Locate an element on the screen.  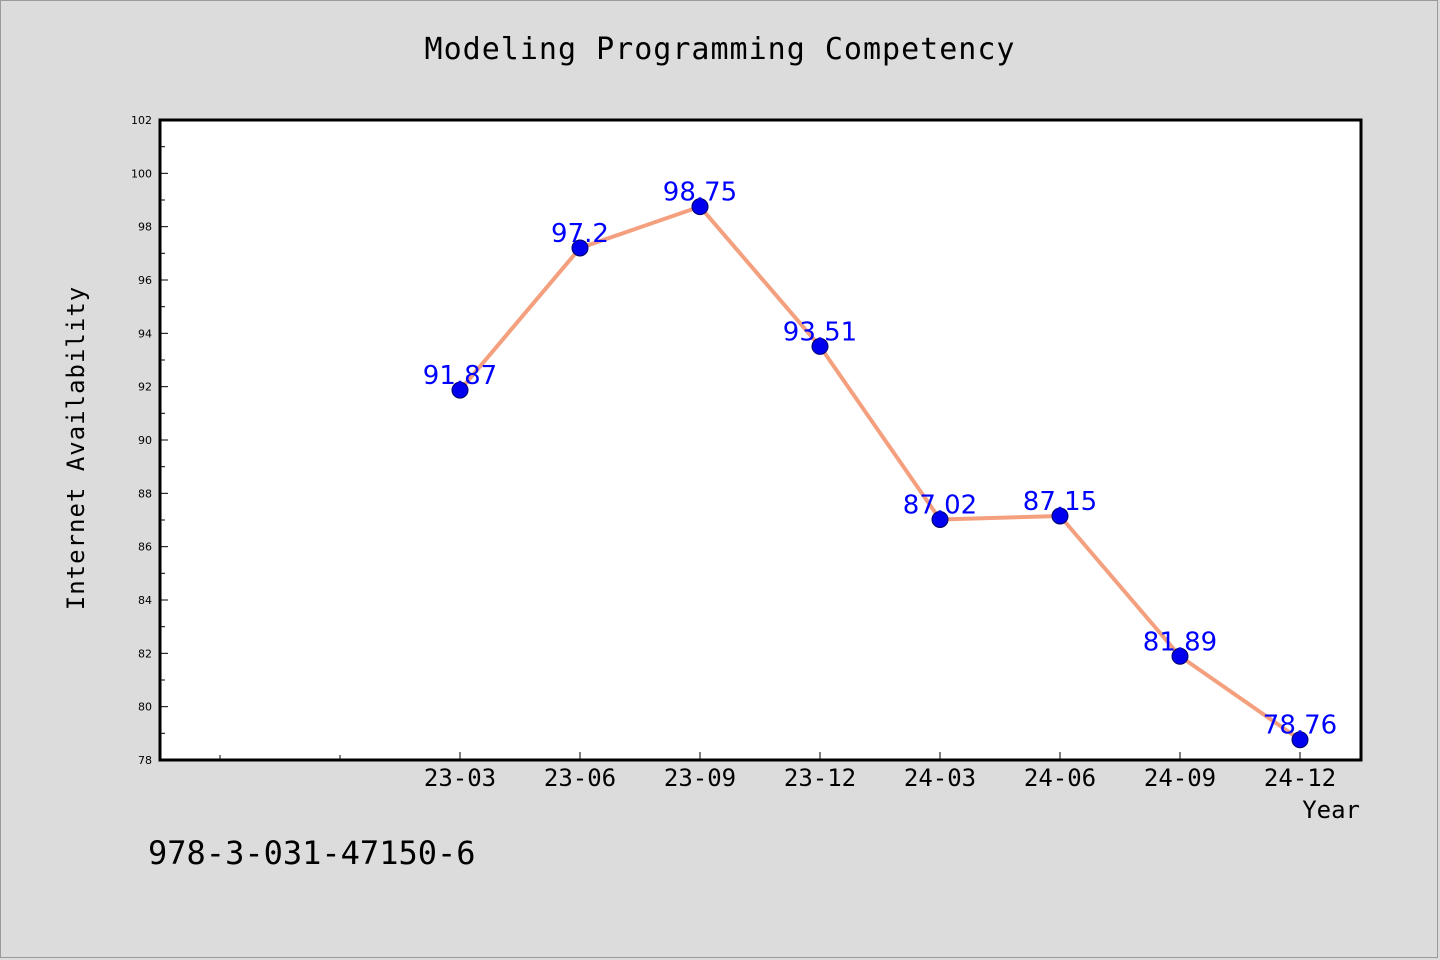
data-label: 81.89 is located at coordinates (1180, 642).